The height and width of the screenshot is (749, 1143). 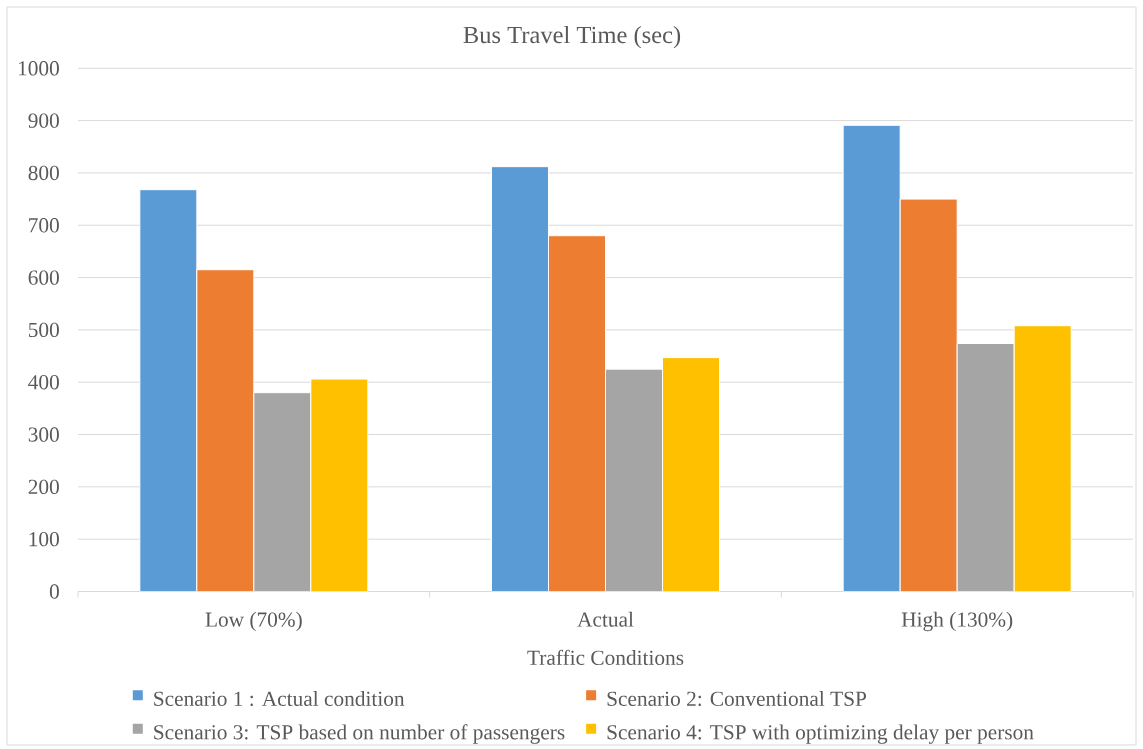 I want to click on chart-title: Bus Travel Time (sec), so click(x=572, y=37).